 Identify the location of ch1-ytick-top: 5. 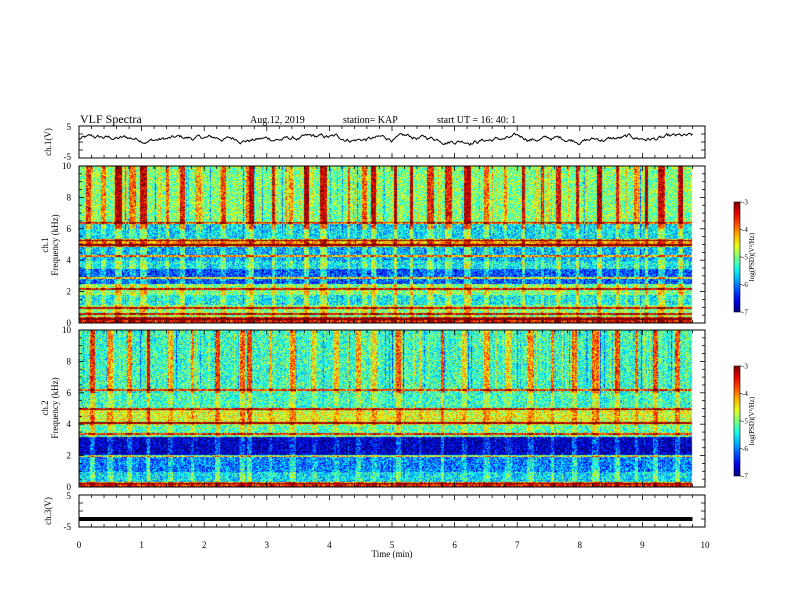
(69, 127).